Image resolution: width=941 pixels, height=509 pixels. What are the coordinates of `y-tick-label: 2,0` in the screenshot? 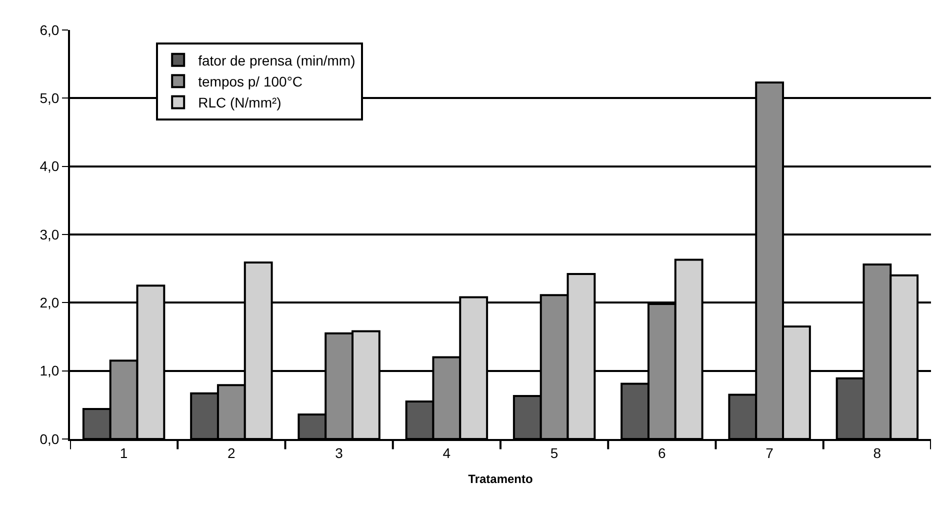 It's located at (50, 302).